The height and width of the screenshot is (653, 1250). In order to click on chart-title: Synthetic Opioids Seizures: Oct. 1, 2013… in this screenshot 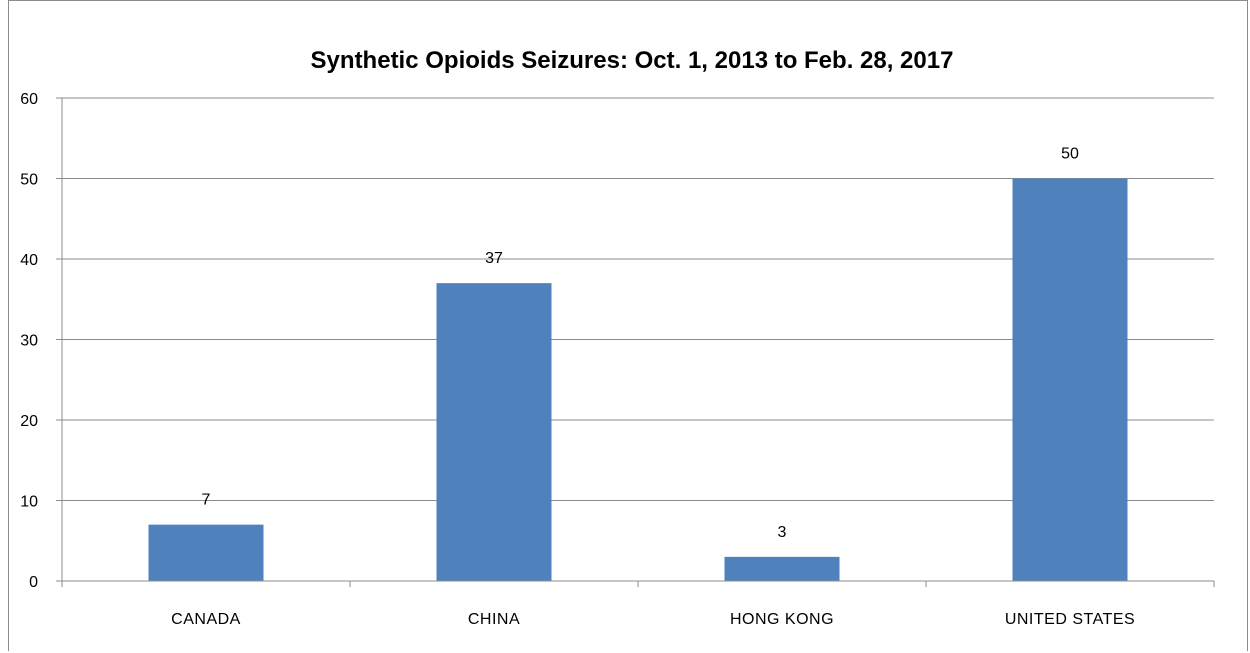, I will do `click(632, 60)`.